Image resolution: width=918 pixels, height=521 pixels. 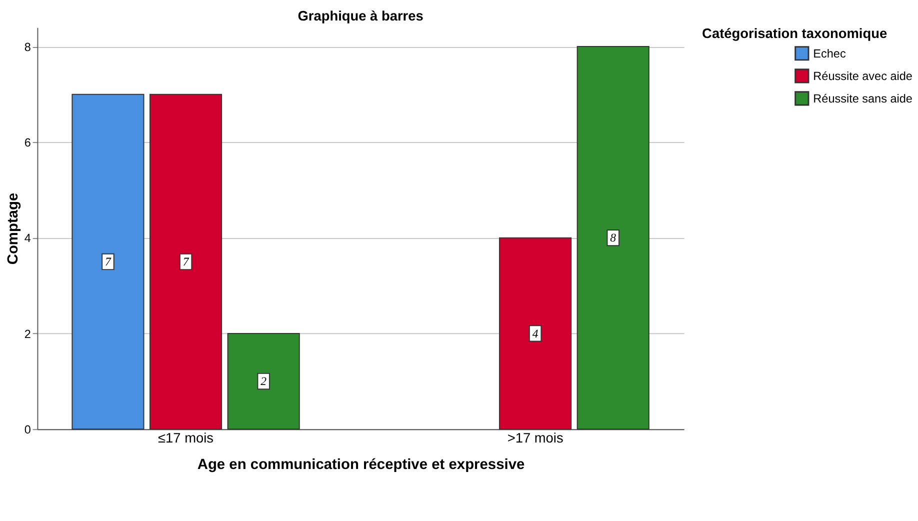 What do you see at coordinates (863, 99) in the screenshot?
I see `legend-label: Réussite sans aide` at bounding box center [863, 99].